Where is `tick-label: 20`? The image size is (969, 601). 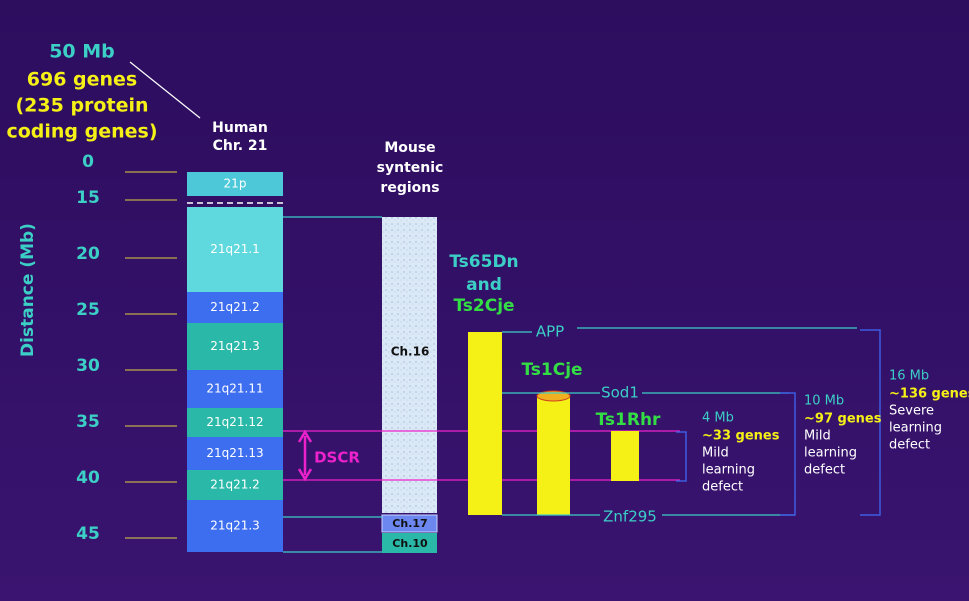 tick-label: 20 is located at coordinates (88, 254).